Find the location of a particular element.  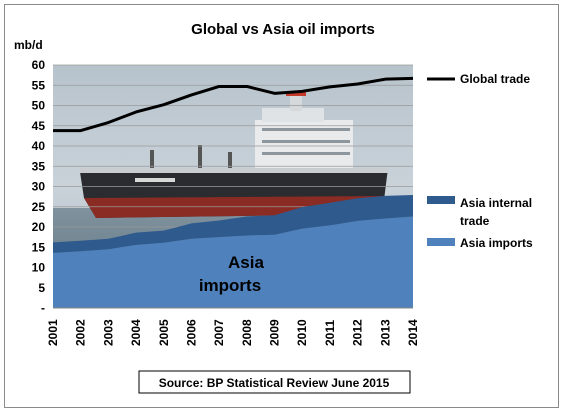

global-trade-line is located at coordinates (233, 104).